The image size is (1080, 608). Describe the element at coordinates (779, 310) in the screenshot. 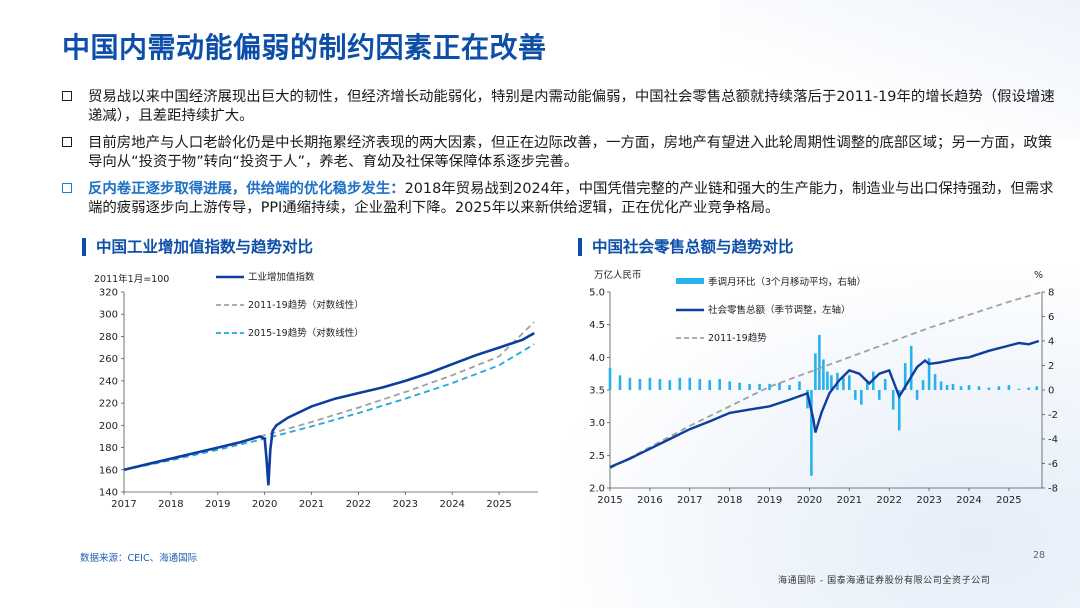

I see `legend-label: 社会零售总额（季节调整，左轴）` at that location.